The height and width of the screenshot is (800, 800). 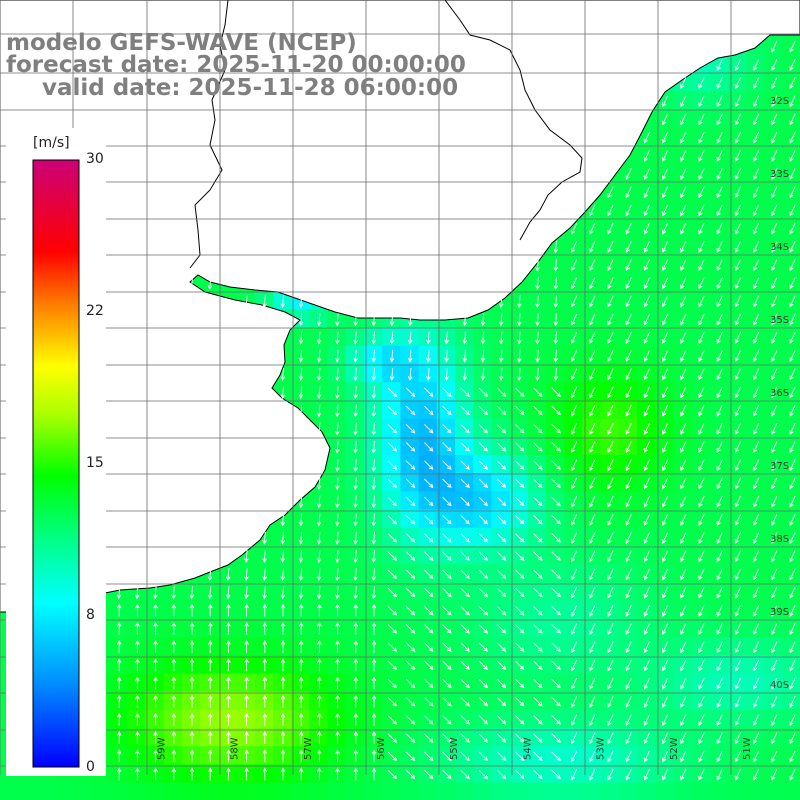 I want to click on longitude-label: 56W, so click(x=381, y=748).